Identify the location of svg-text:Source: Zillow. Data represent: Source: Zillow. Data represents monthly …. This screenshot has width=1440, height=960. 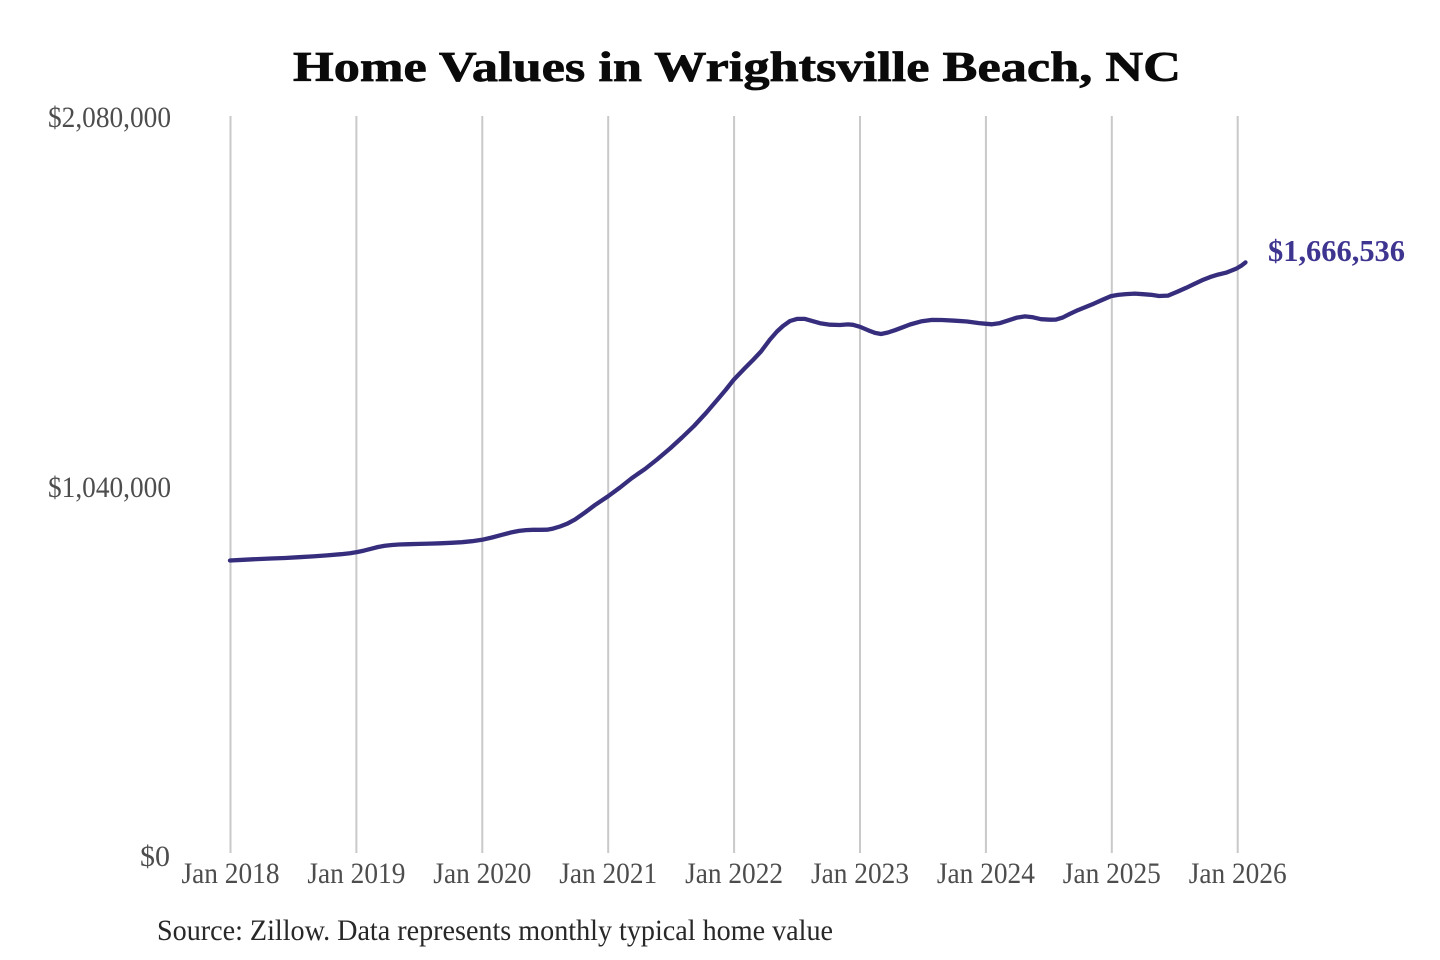
(495, 930).